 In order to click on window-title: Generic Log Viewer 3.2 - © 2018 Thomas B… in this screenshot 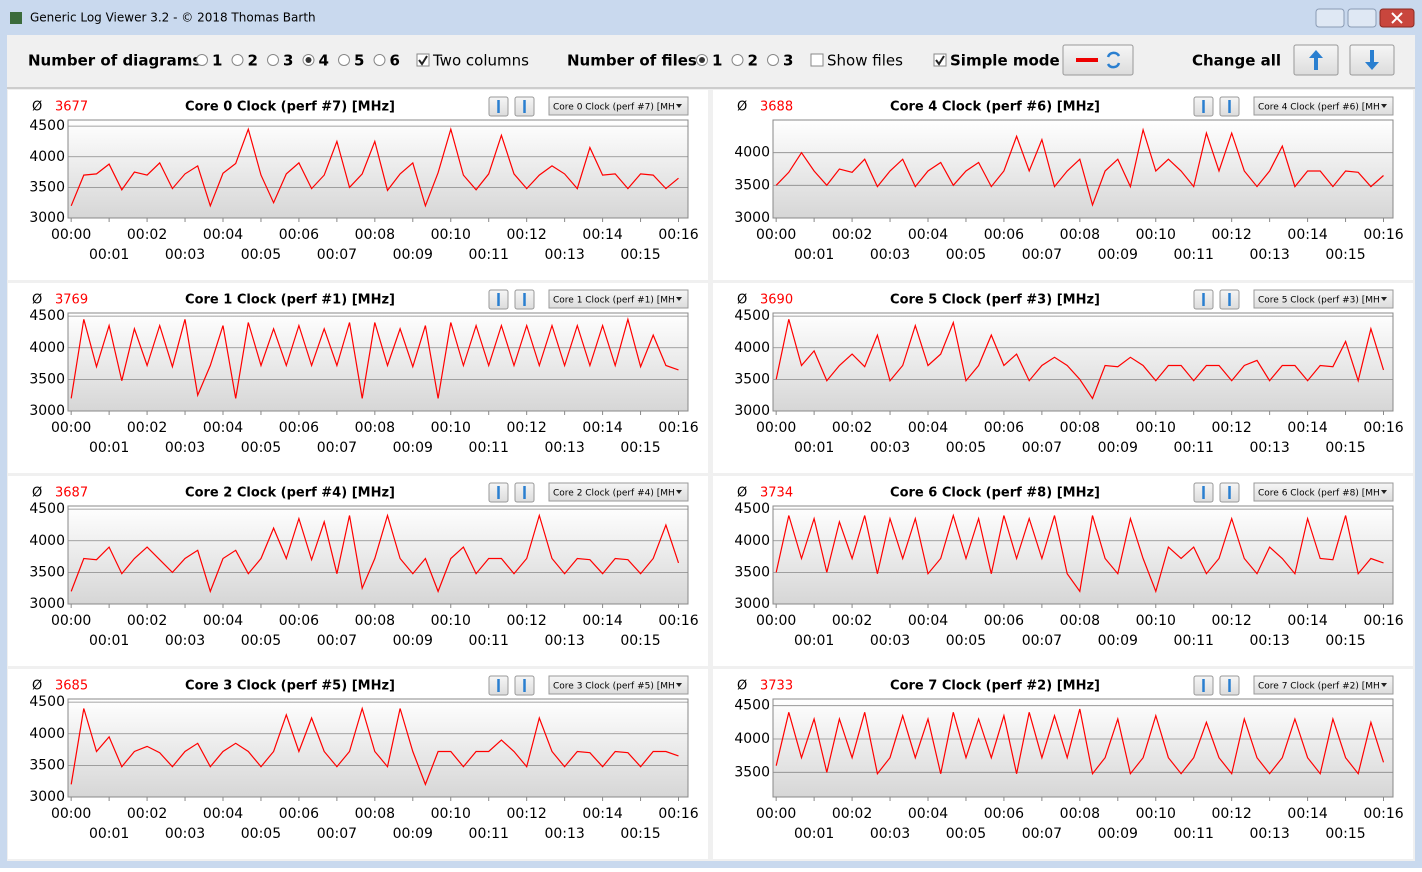, I will do `click(173, 18)`.